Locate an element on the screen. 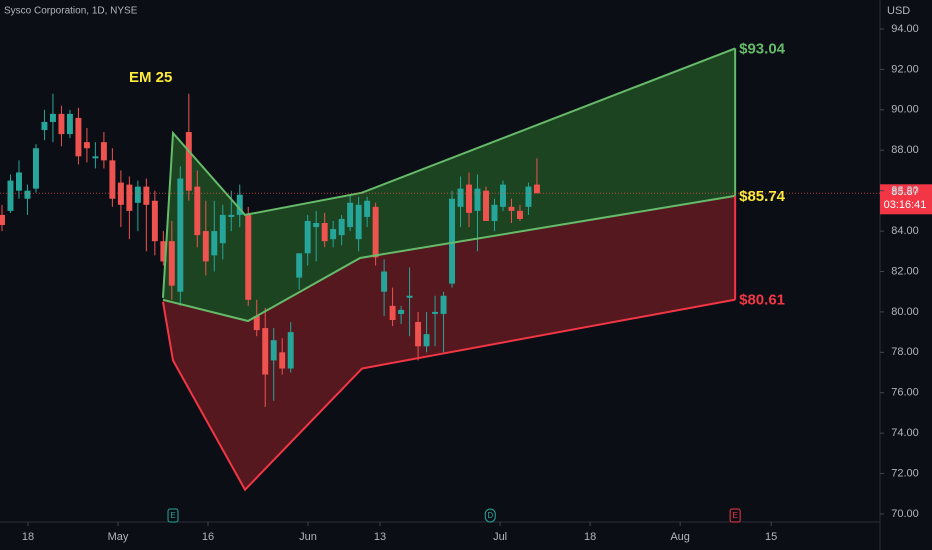 This screenshot has height=550, width=932. countdown: 03:16:41 is located at coordinates (905, 205).